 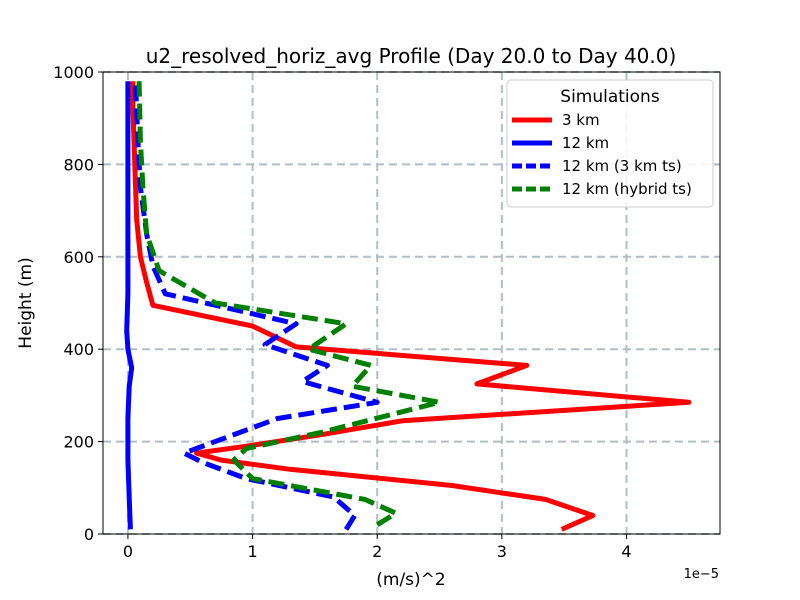 What do you see at coordinates (627, 189) in the screenshot?
I see `legend-label: 12 km (hybrid ts)` at bounding box center [627, 189].